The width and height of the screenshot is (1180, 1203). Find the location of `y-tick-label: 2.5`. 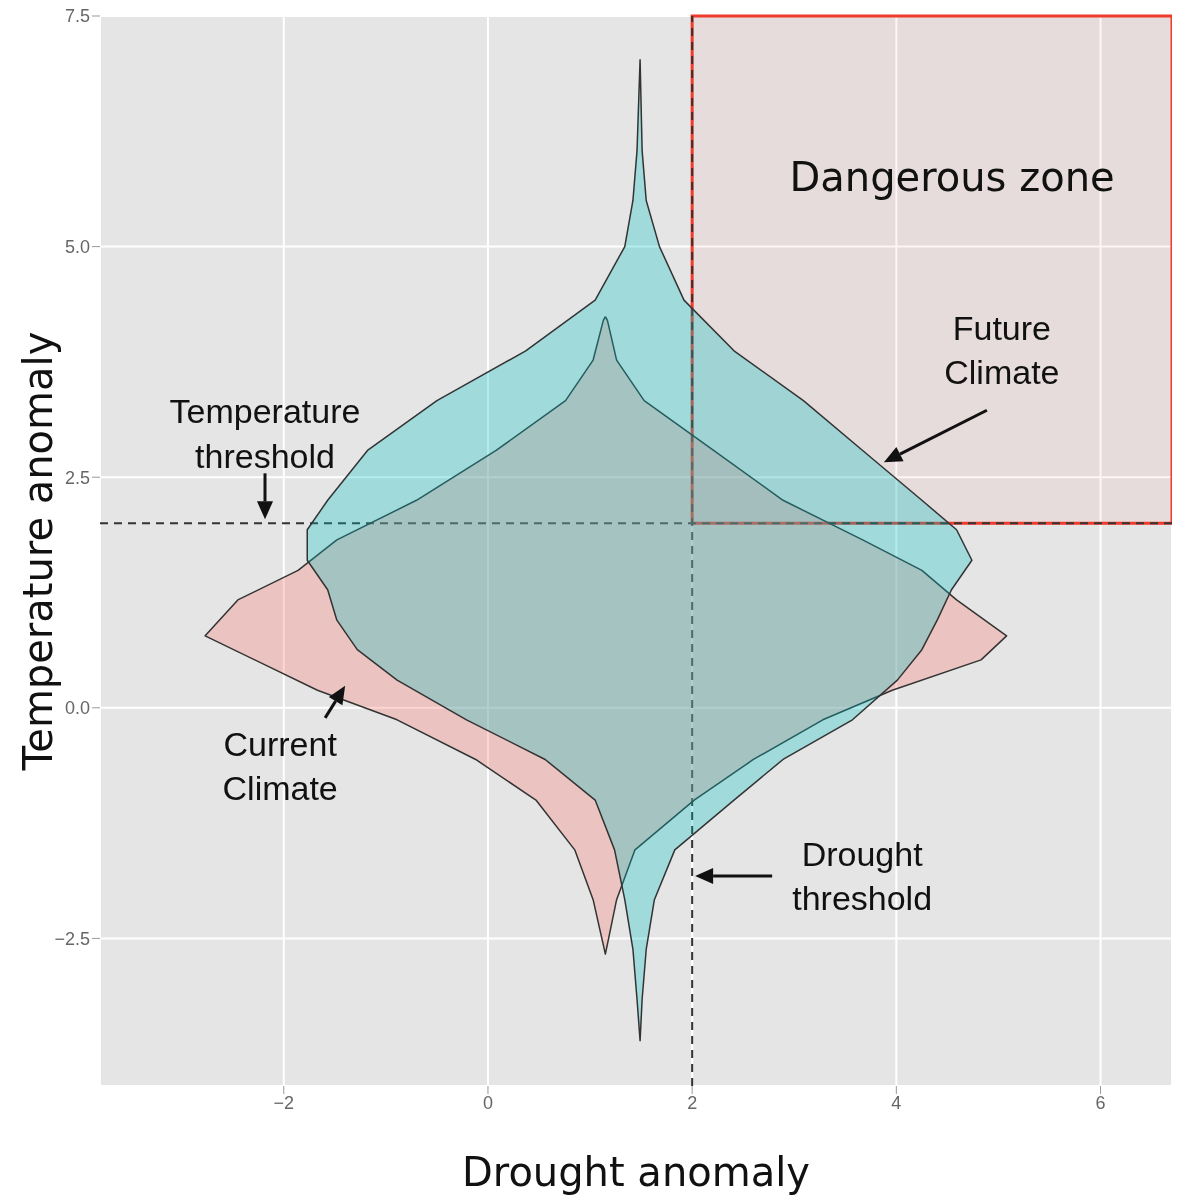

y-tick-label: 2.5 is located at coordinates (77, 477).